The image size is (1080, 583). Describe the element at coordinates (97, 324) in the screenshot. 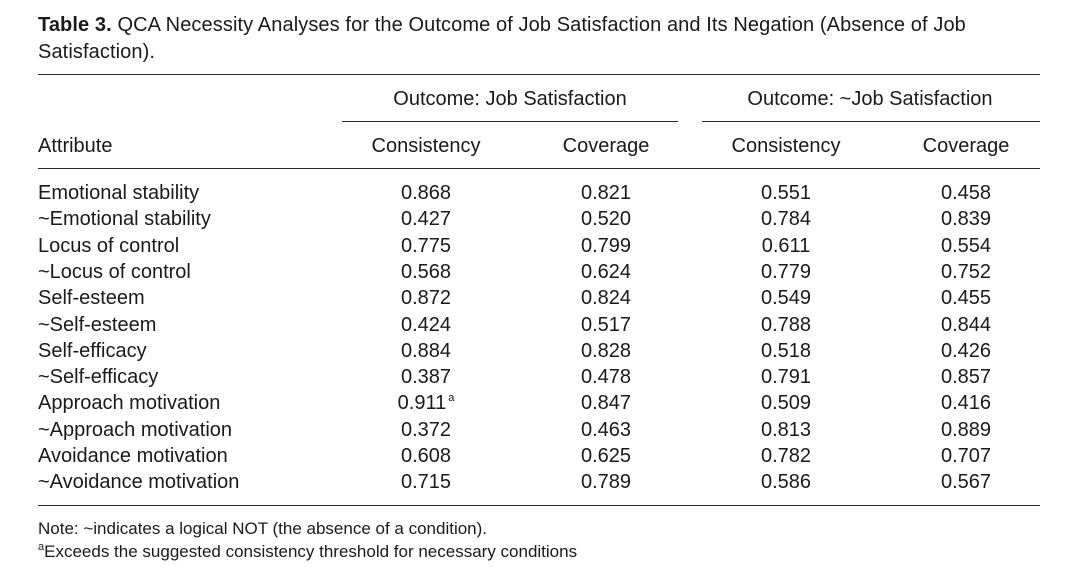

I see `attribute-label: ~Self-esteem` at that location.